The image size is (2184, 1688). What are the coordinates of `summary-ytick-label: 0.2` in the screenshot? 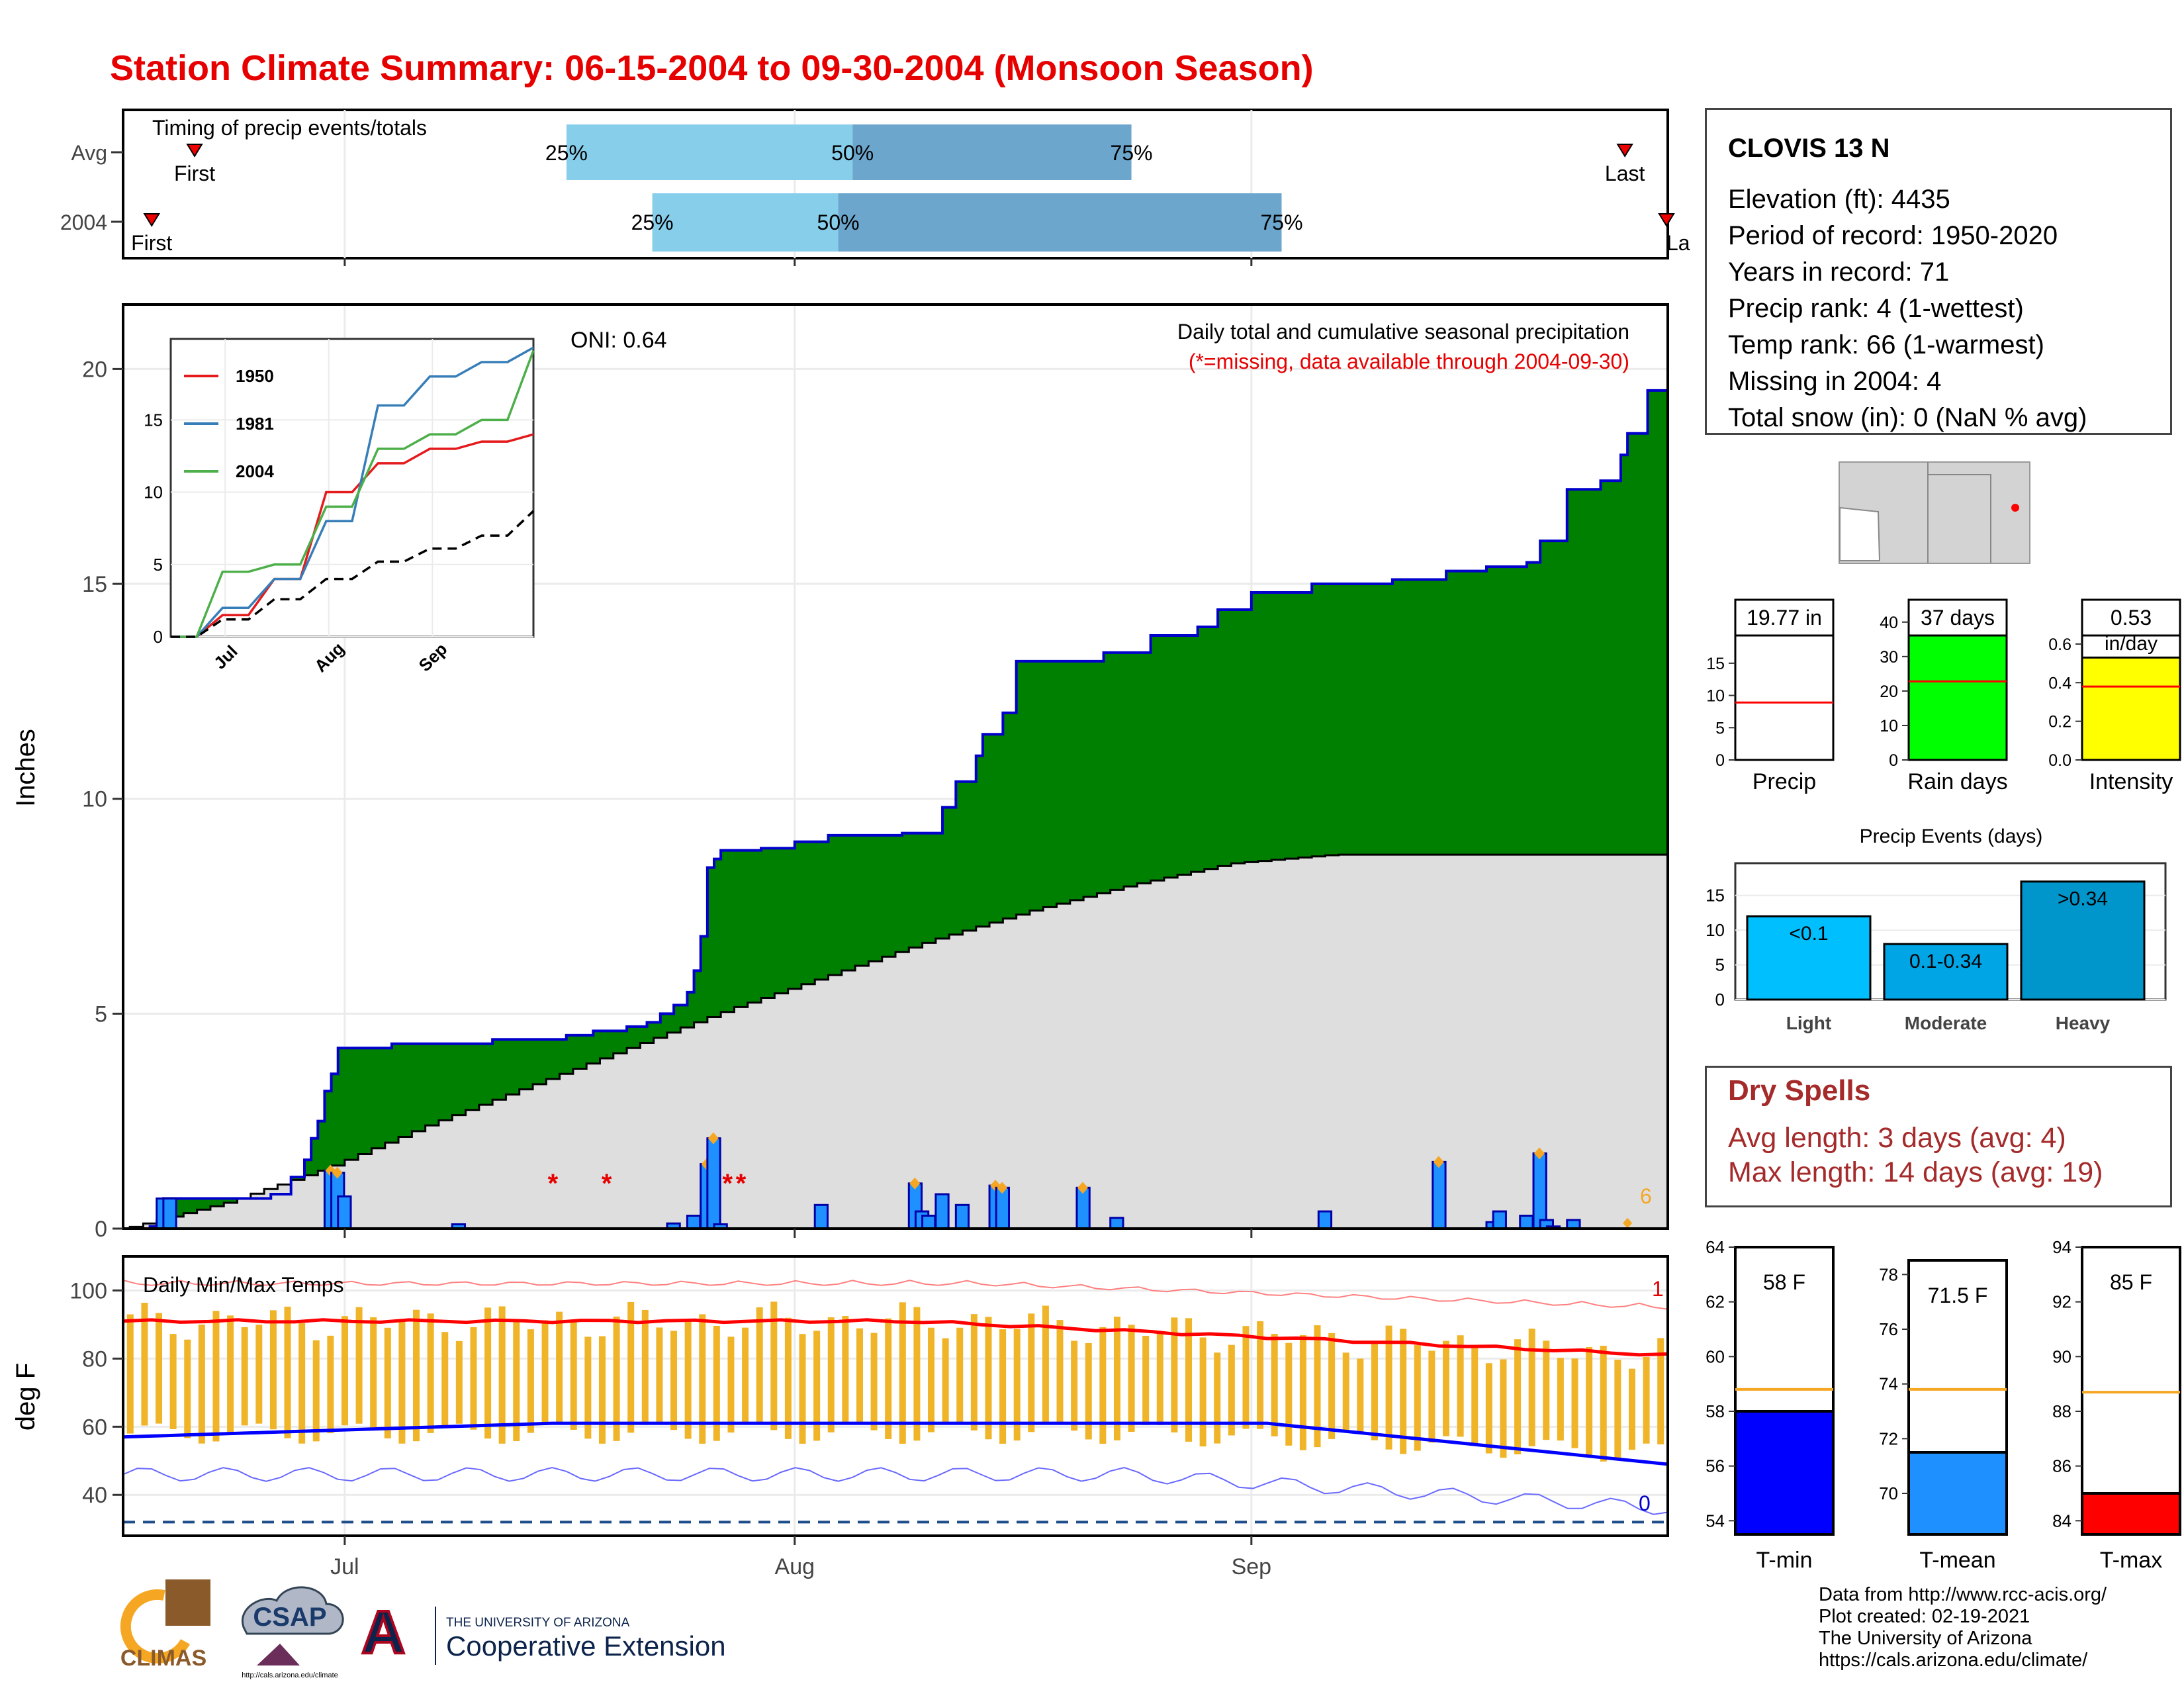 It's located at (2059, 722).